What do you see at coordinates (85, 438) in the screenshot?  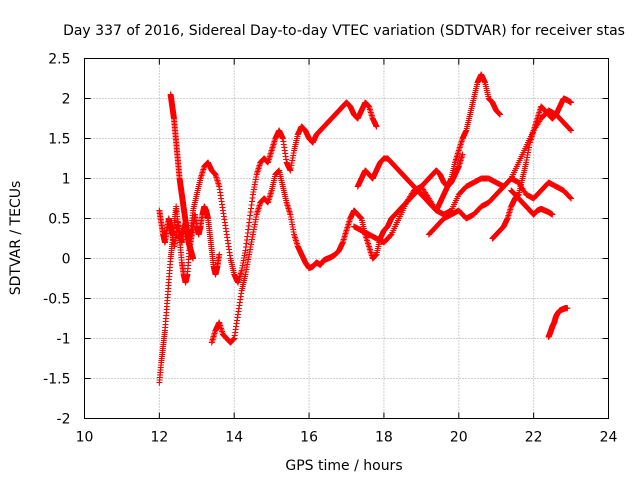 I see `x-tick-label: 10` at bounding box center [85, 438].